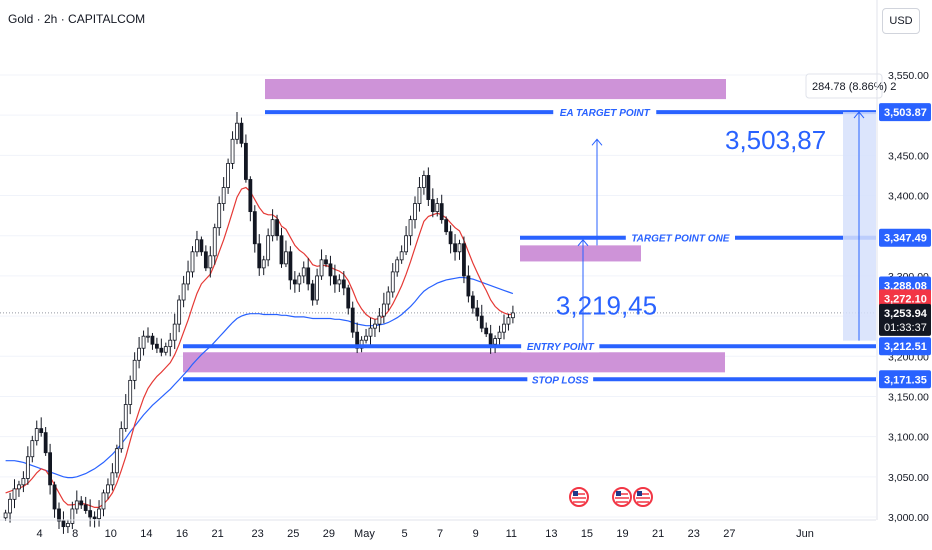 This screenshot has width=932, height=550. I want to click on x-tick-label: 5, so click(404, 534).